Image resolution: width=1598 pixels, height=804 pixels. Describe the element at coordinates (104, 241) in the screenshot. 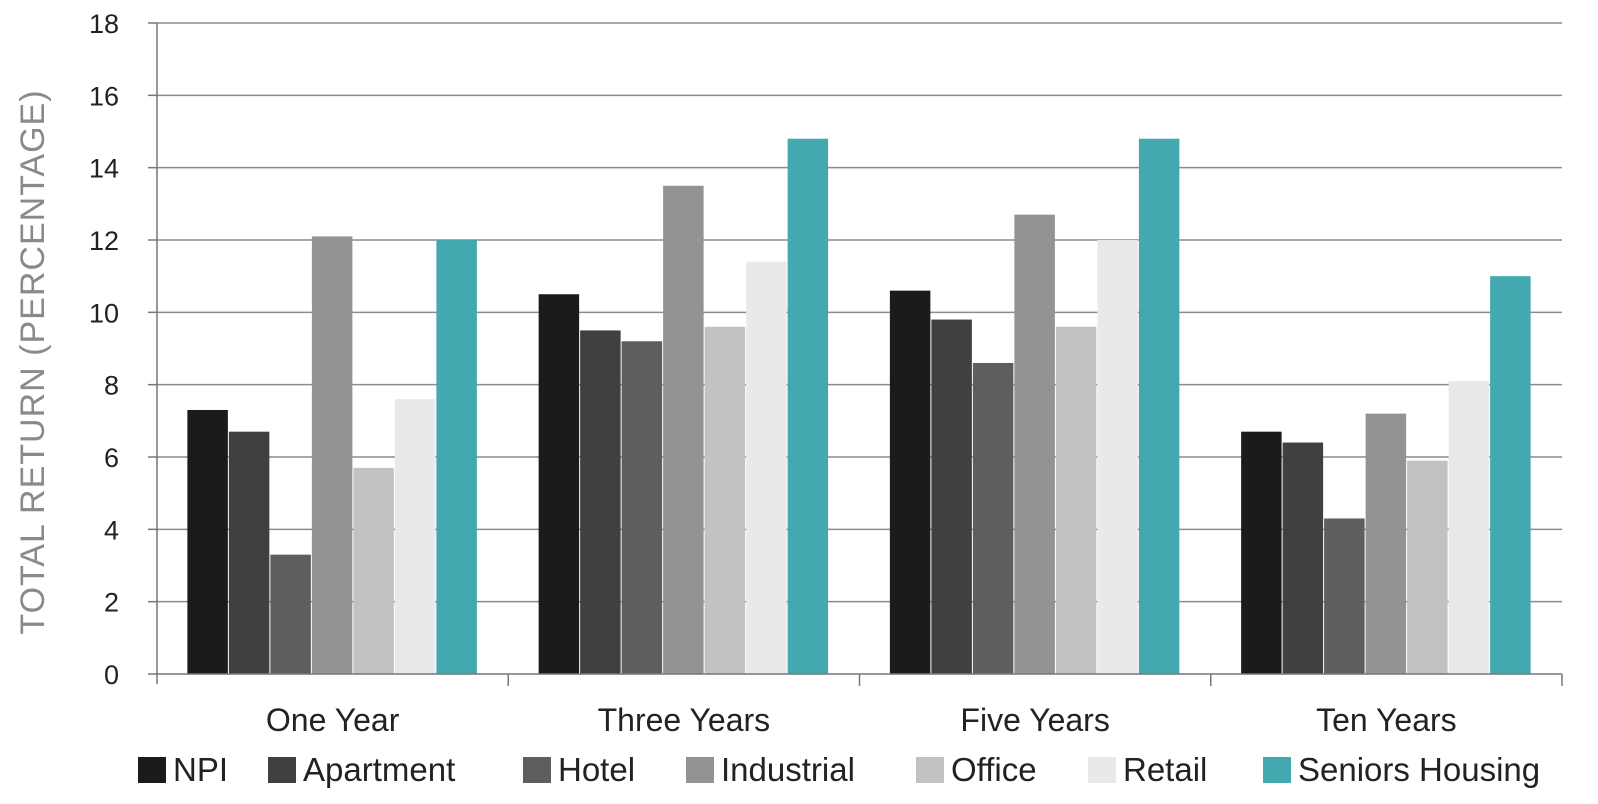

I see `y-tick-label: 12` at that location.